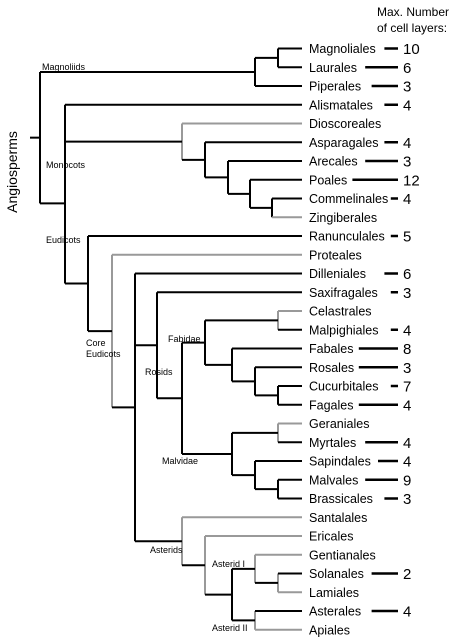 This screenshot has width=474, height=640. I want to click on taxon-label: Solanales, so click(336, 574).